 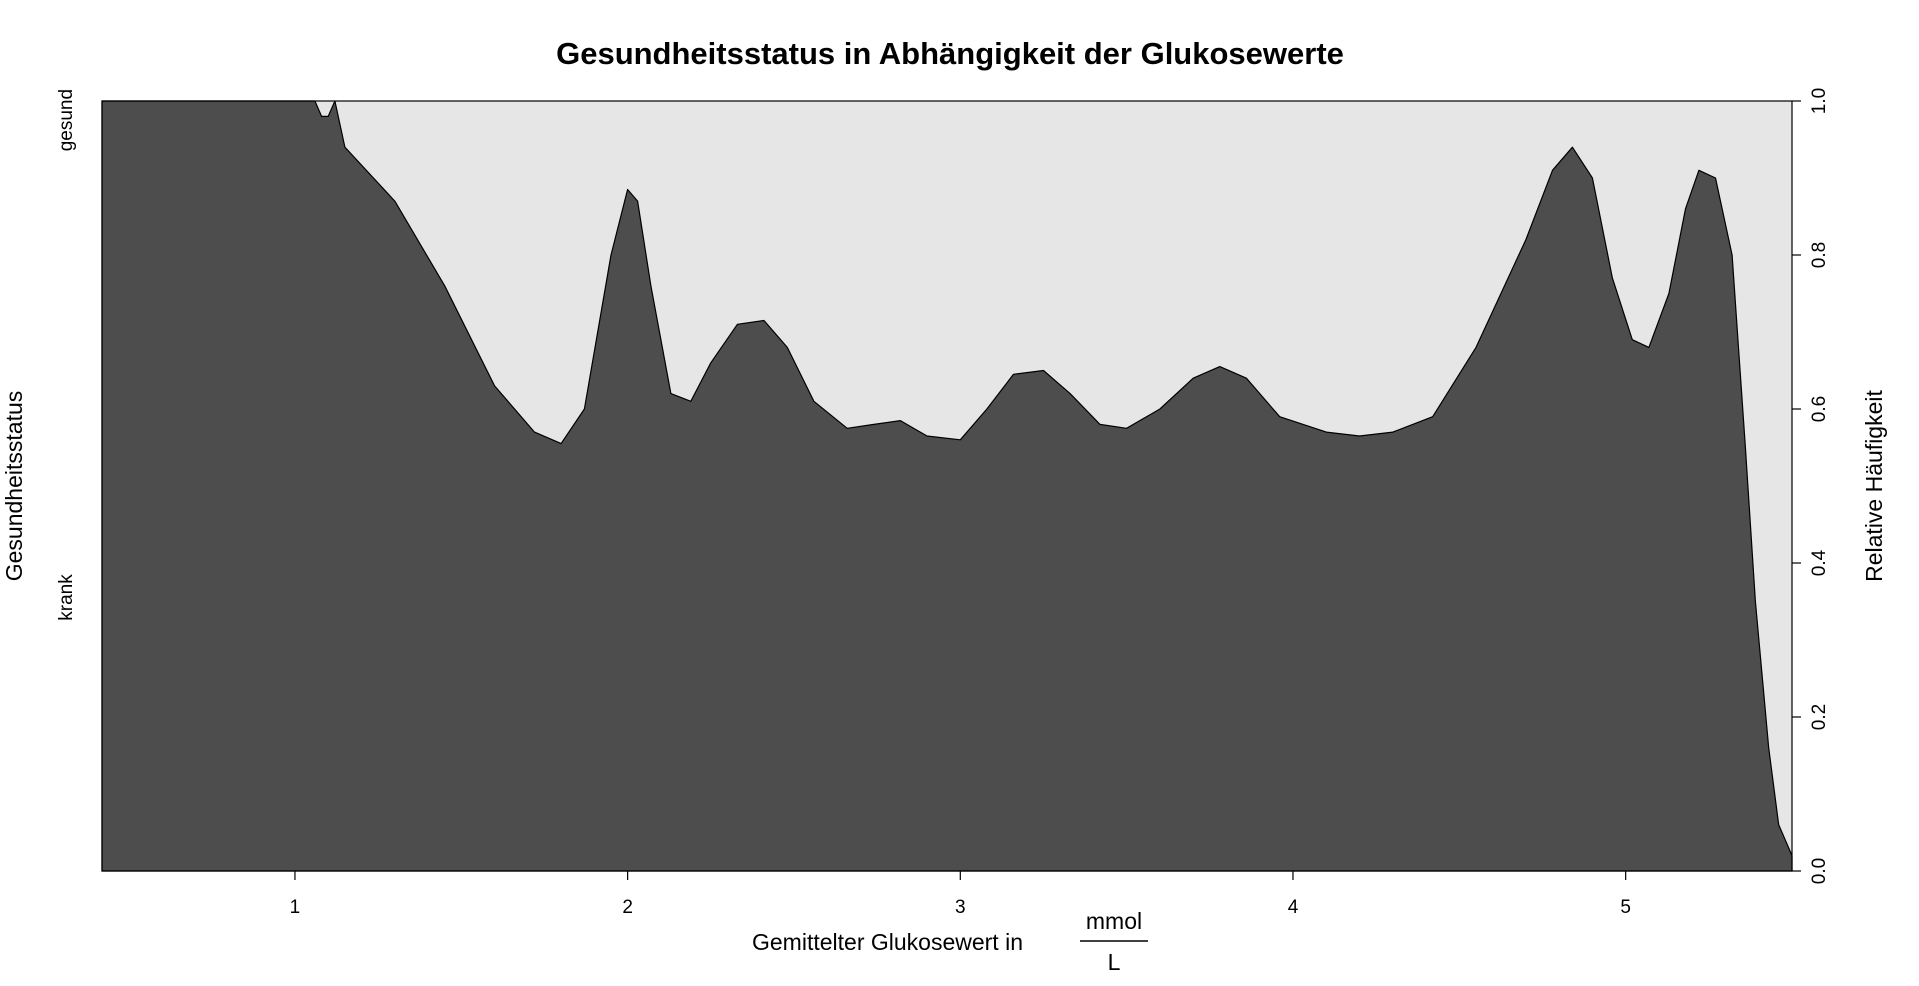 I want to click on x-axis-label: Gemittelter Glukosewert in, so click(x=887, y=942).